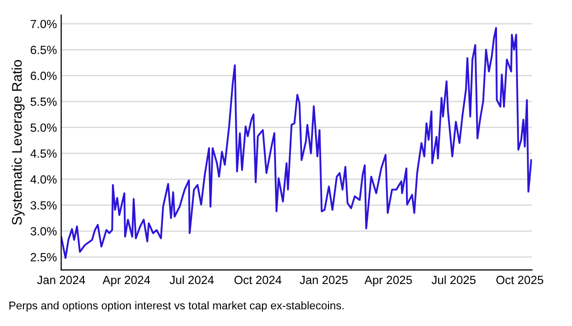  Describe the element at coordinates (126, 281) in the screenshot. I see `x-tick-label: Apr 2024` at that location.